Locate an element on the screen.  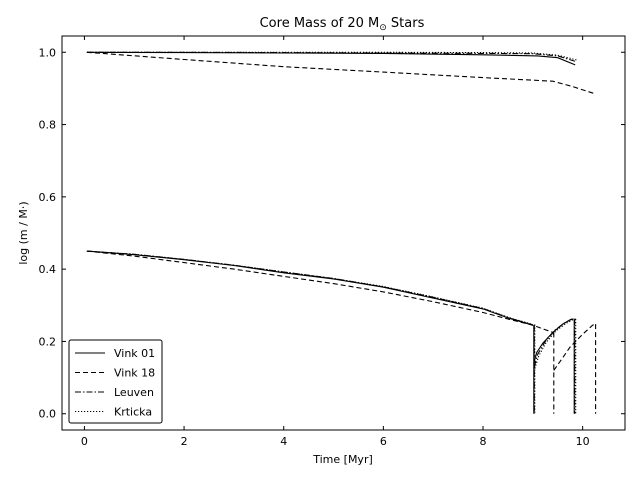
x-tick-label: 4 is located at coordinates (283, 441).